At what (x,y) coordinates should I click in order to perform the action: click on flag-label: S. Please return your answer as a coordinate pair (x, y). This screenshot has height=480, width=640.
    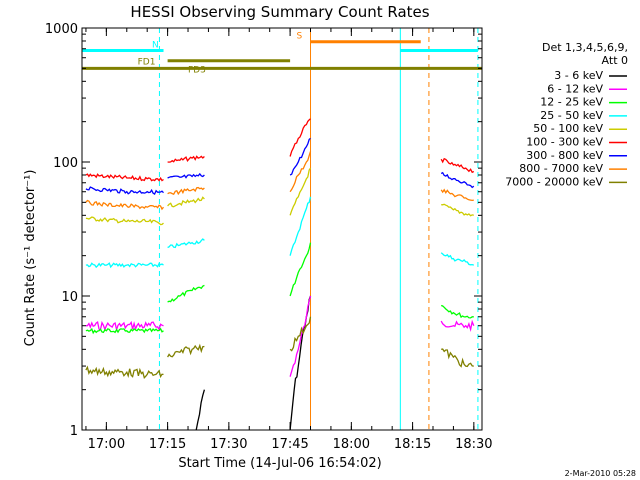
    Looking at the image, I should click on (300, 37).